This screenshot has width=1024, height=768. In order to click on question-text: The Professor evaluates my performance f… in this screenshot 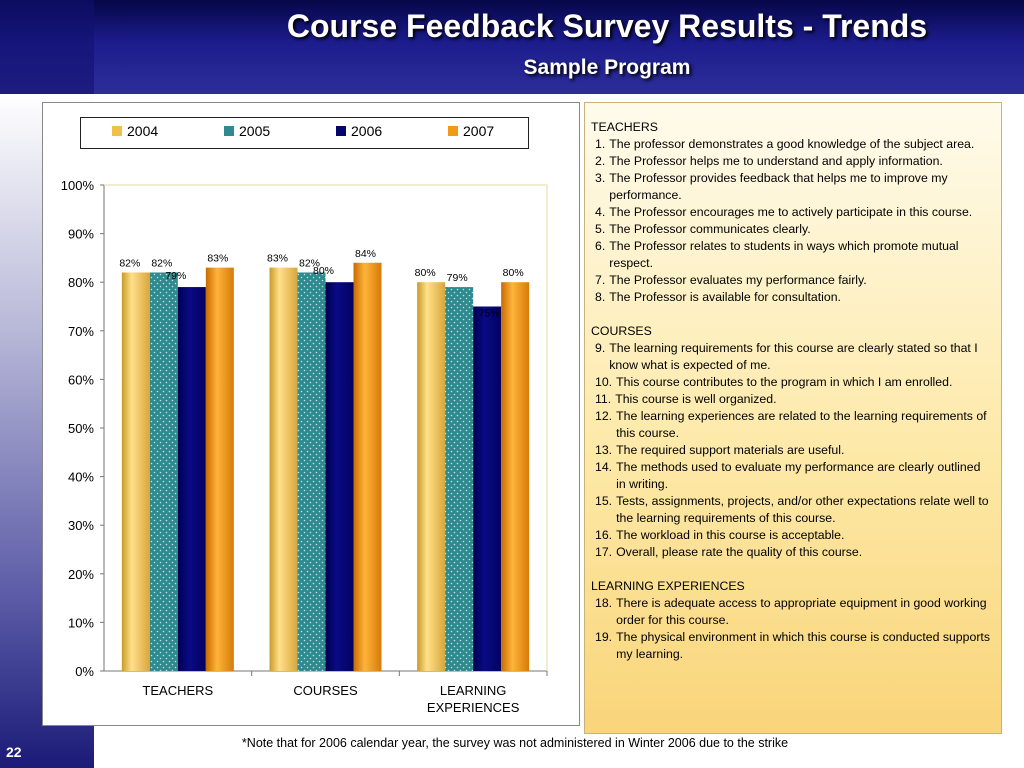, I will do `click(738, 280)`.